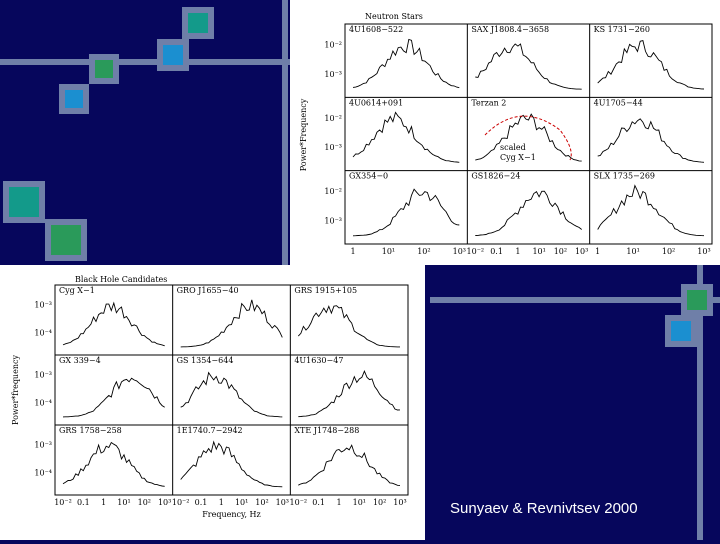  What do you see at coordinates (518, 157) in the screenshot?
I see `annotation-text: Cyg X−1` at bounding box center [518, 157].